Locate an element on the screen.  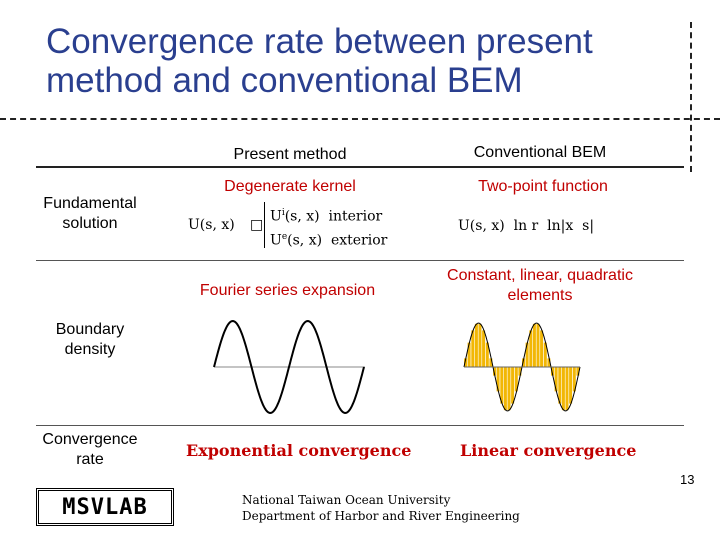
university-name: National Taiwan Ocean University is located at coordinates (346, 500).